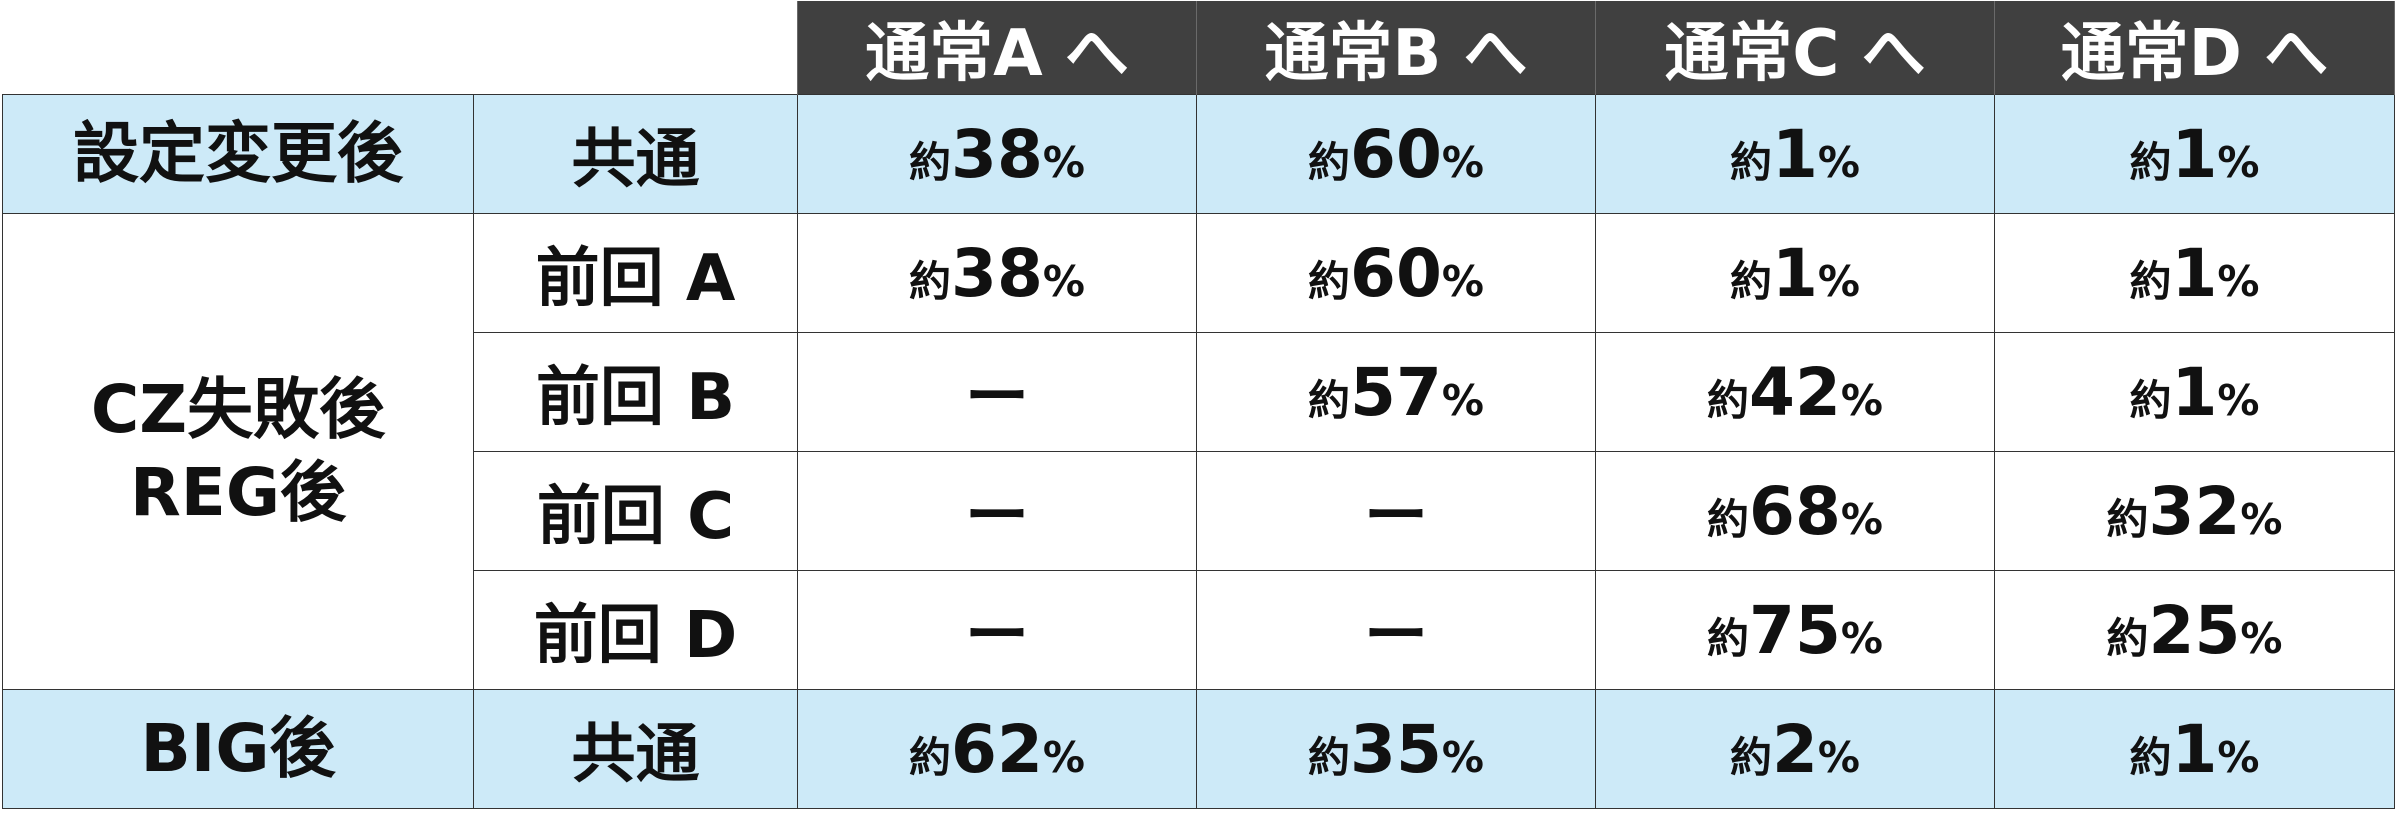  Describe the element at coordinates (1396, 48) in the screenshot. I see `column-header: 通常B へ` at that location.